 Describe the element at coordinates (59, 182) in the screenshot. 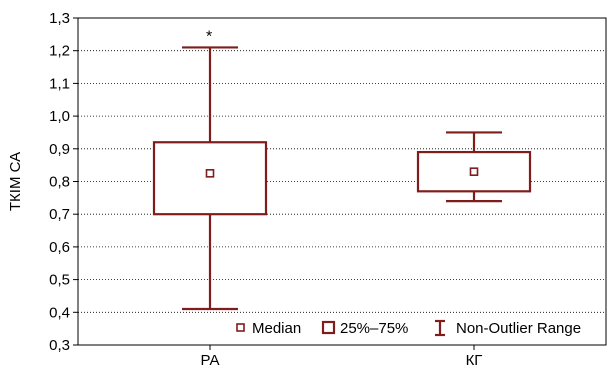

I see `y-tick-label: 0,8` at that location.